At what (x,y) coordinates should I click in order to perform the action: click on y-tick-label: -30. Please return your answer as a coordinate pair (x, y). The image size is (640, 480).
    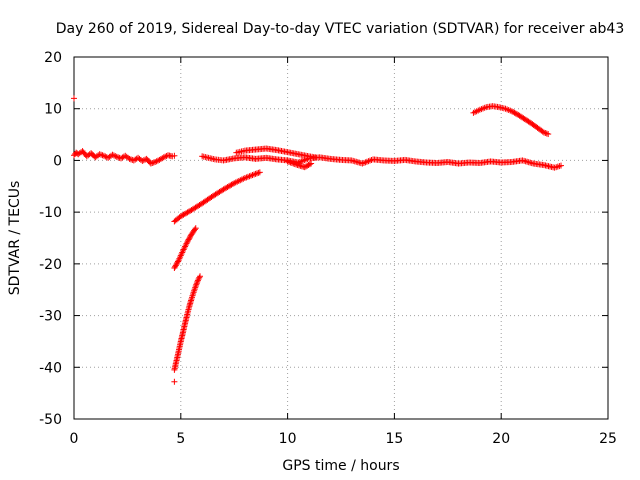
    Looking at the image, I should click on (50, 317).